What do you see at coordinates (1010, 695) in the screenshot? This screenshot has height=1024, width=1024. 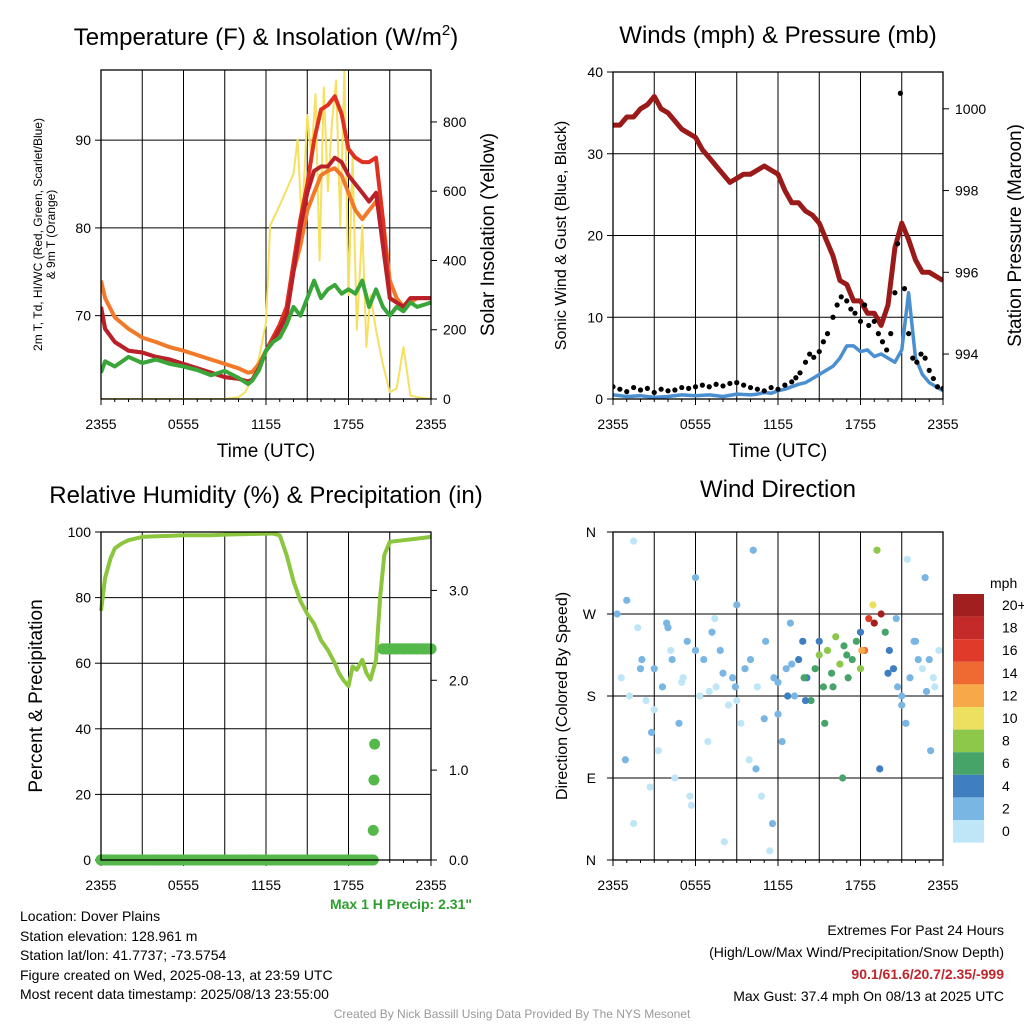 I see `legend-label: 12` at bounding box center [1010, 695].